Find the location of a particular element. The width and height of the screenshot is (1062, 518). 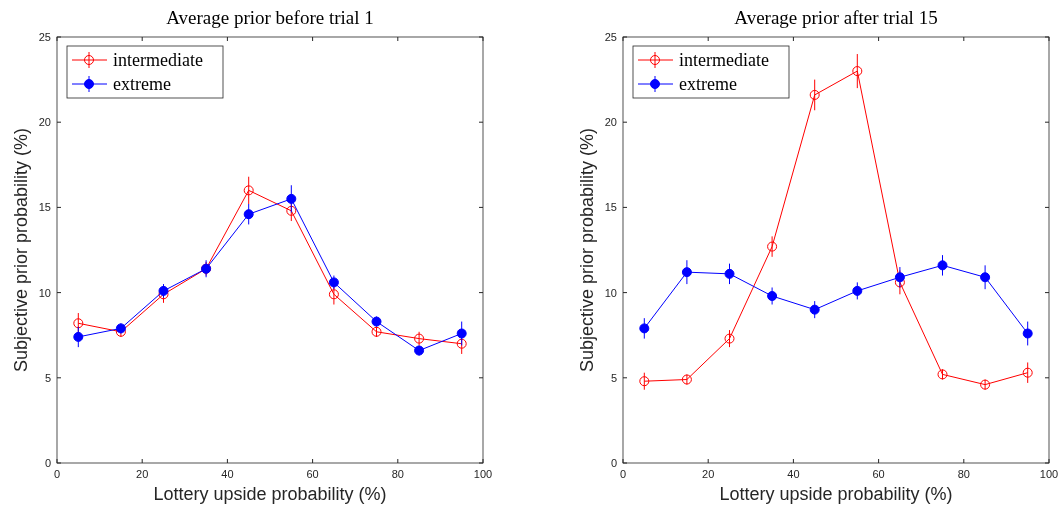

chart-title: Average prior after trial 15 is located at coordinates (836, 17).